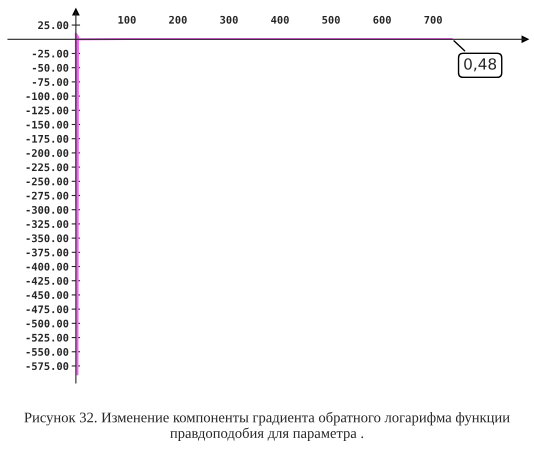  What do you see at coordinates (47, 153) in the screenshot?
I see `y-tick-label: -200.00` at bounding box center [47, 153].